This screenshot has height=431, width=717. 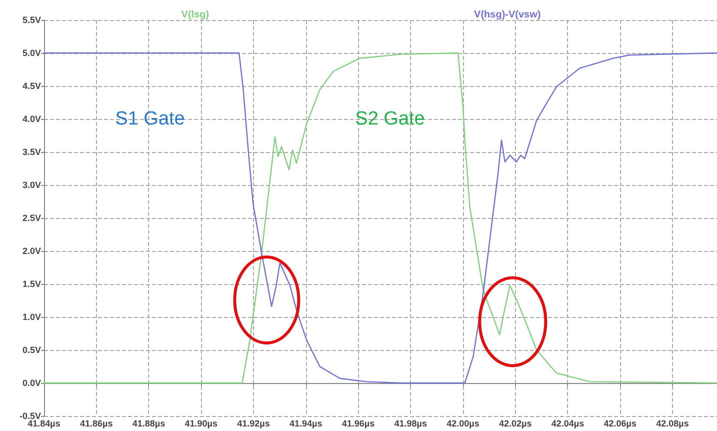 What do you see at coordinates (463, 423) in the screenshot?
I see `x-tick-label: 42.00µs` at bounding box center [463, 423].